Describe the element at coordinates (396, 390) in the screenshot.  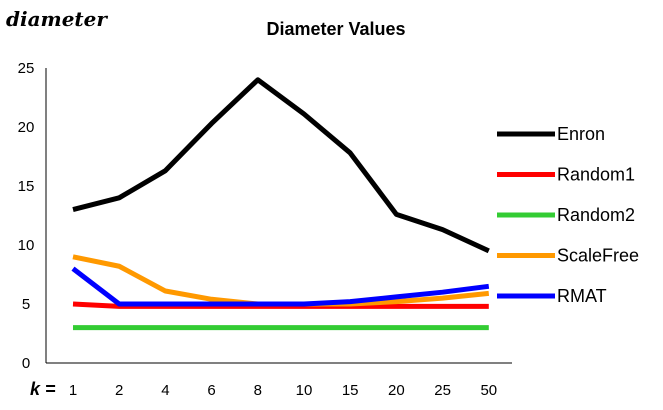
I see `x-tick-label: 20` at that location.